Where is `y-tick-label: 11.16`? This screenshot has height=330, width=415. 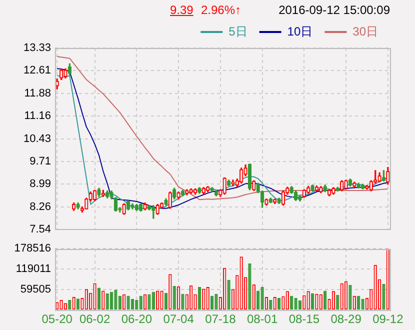
y-tick-label: 11.16 is located at coordinates (37, 116).